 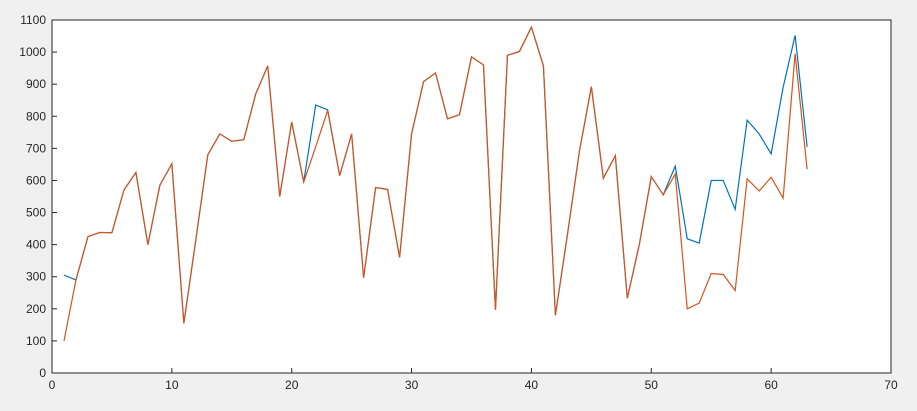 I want to click on y-tick-label: 0, so click(x=42, y=373).